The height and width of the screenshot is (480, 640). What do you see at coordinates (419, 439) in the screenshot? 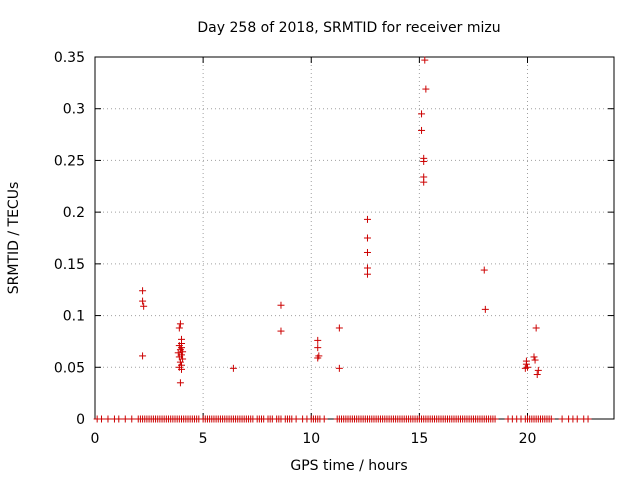
I see `x-tick-label: 15` at bounding box center [419, 439].